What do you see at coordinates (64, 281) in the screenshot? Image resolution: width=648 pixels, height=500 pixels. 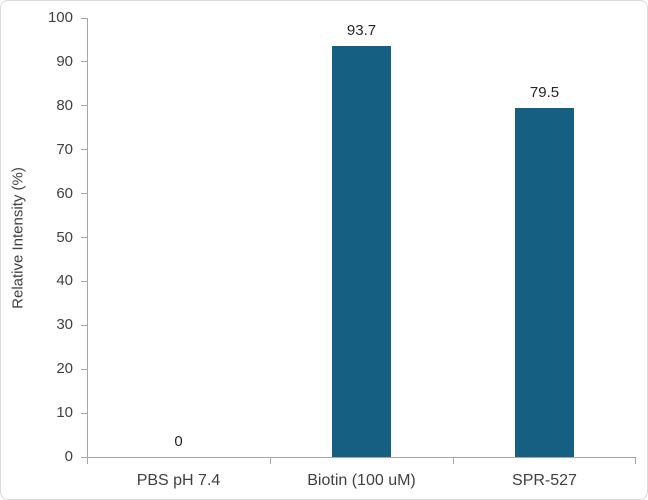 I see `y-axis-tick-label: 40` at bounding box center [64, 281].